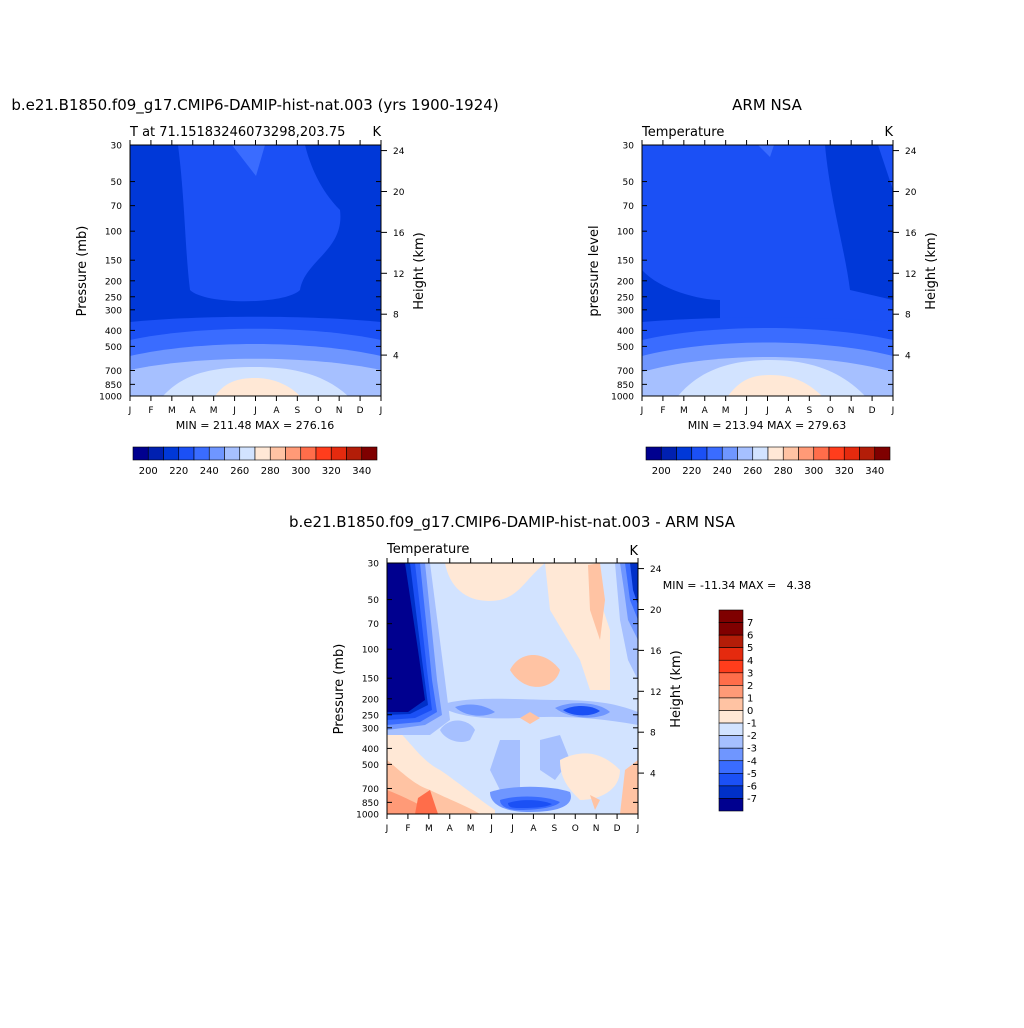  What do you see at coordinates (370, 700) in the screenshot?
I see `y-tick-label: 200` at bounding box center [370, 700].